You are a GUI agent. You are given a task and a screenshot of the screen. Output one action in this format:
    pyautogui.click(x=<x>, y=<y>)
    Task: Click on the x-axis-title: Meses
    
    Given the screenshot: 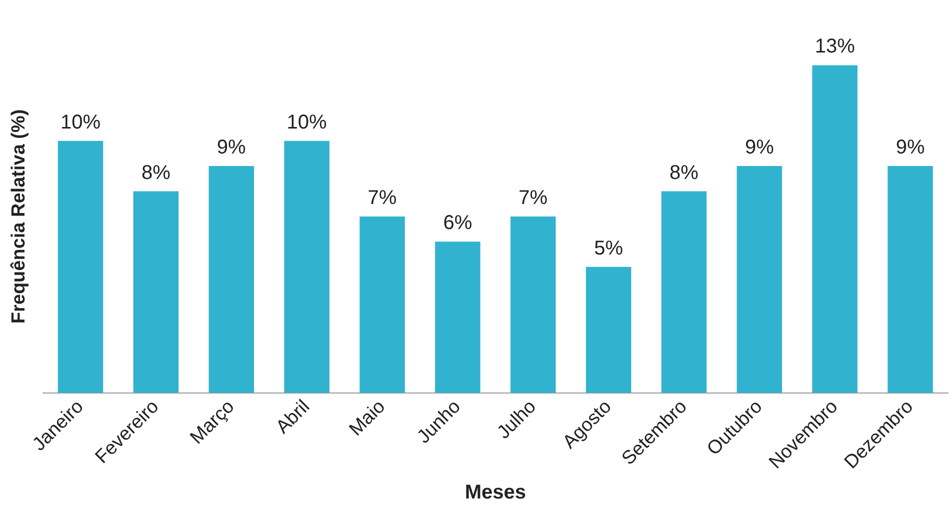 What is the action you would take?
    pyautogui.click(x=495, y=493)
    